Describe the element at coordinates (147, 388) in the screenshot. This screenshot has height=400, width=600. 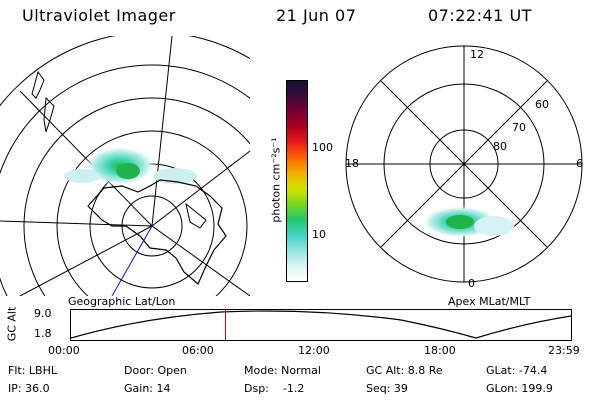
I see `gain-readout: Gain: 14` at that location.